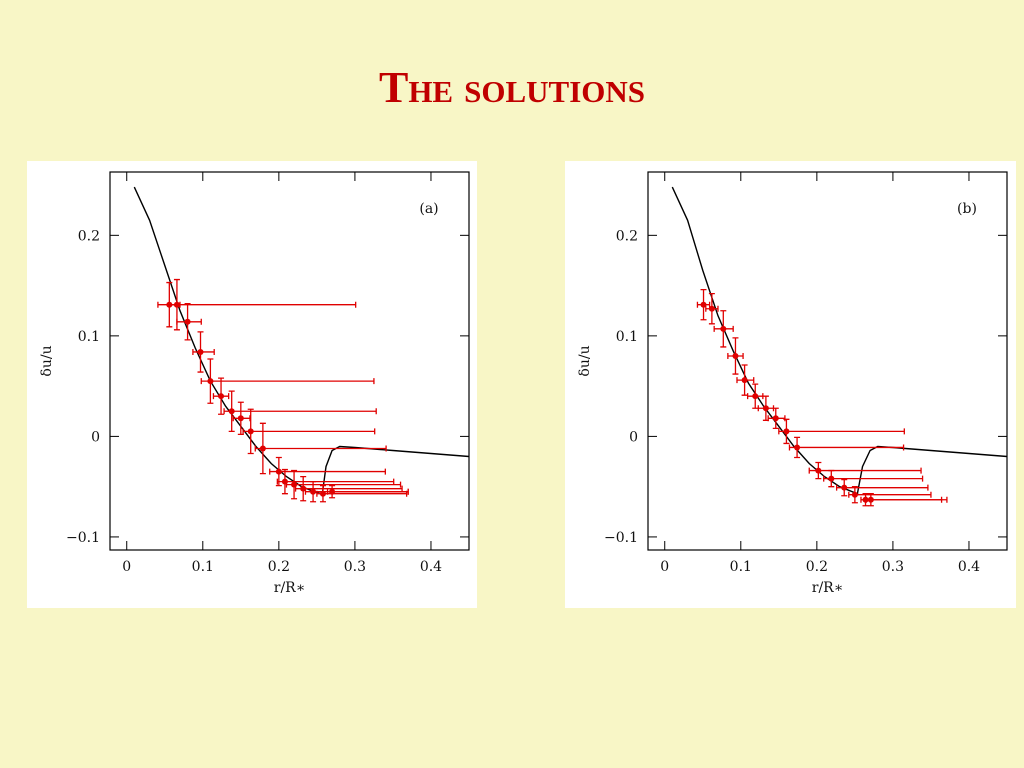 This screenshot has width=1024, height=768. I want to click on annotation: (a), so click(428, 209).